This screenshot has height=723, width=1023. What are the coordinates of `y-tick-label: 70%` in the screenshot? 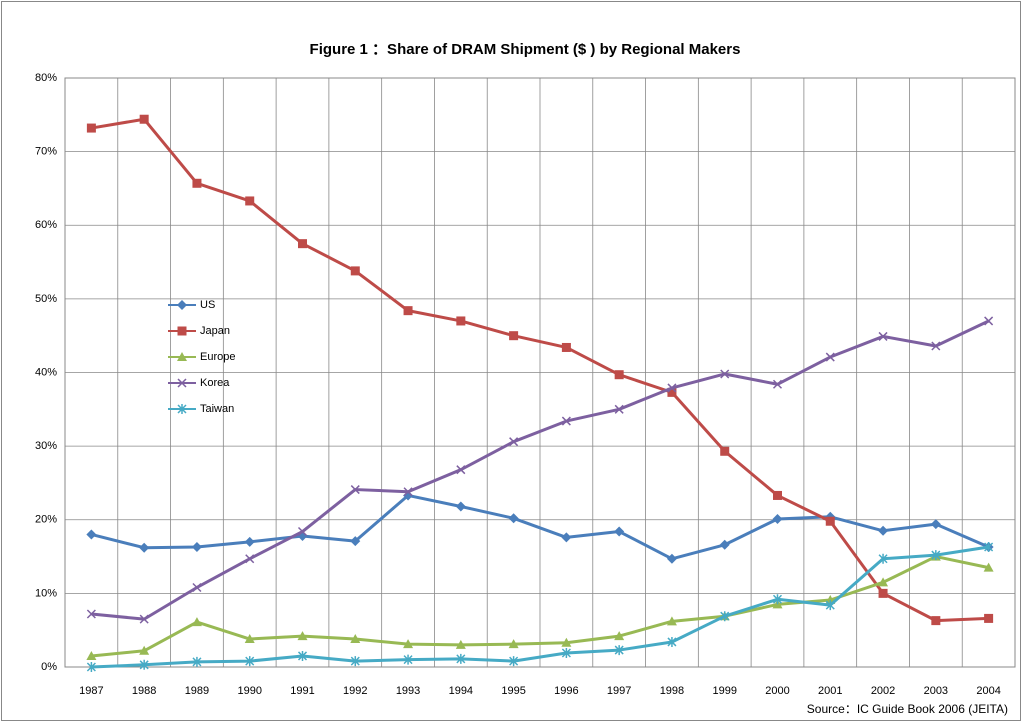 It's located at (46, 152).